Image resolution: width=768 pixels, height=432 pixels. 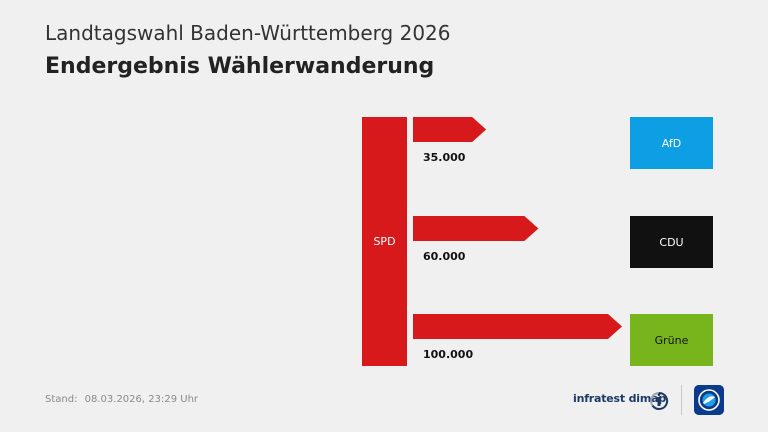 I want to click on target-party-afd: AfD, so click(x=671, y=143).